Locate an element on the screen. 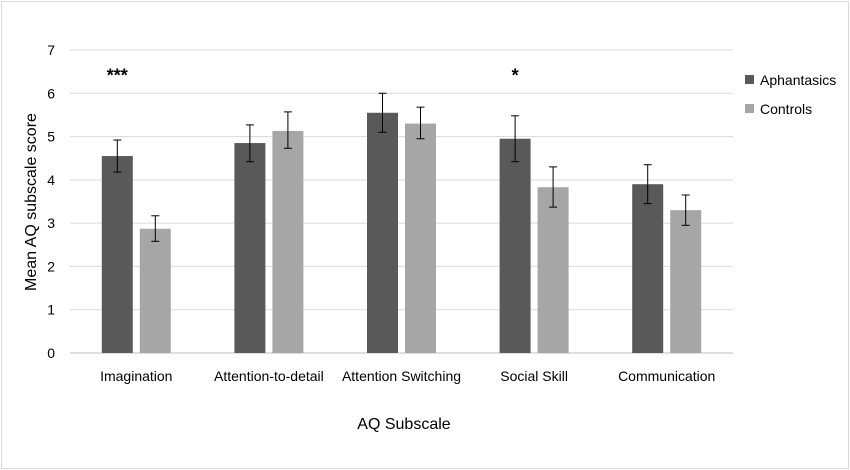 This screenshot has width=850, height=470. x-tick-label: Imagination is located at coordinates (136, 376).